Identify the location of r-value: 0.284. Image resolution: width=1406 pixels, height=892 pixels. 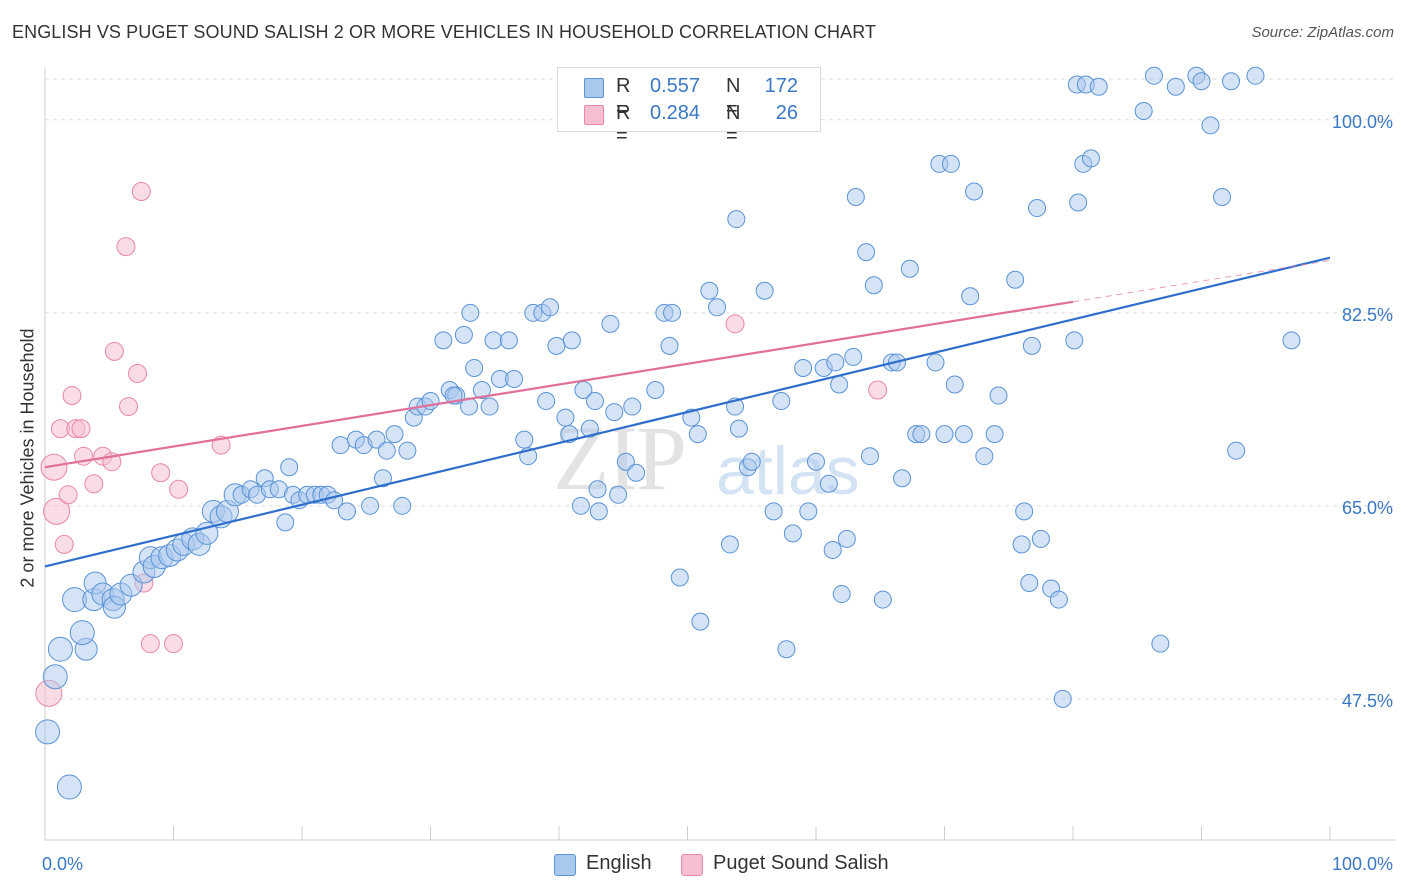
(675, 113).